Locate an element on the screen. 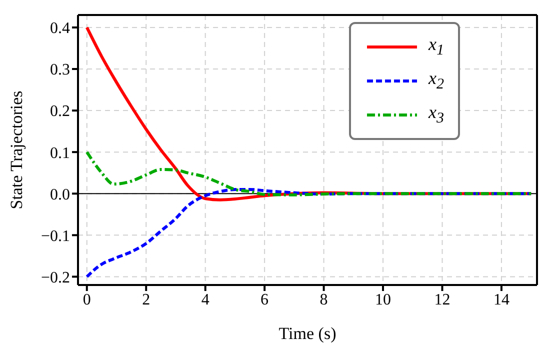  y-tick-label: −0.2 is located at coordinates (55, 277).